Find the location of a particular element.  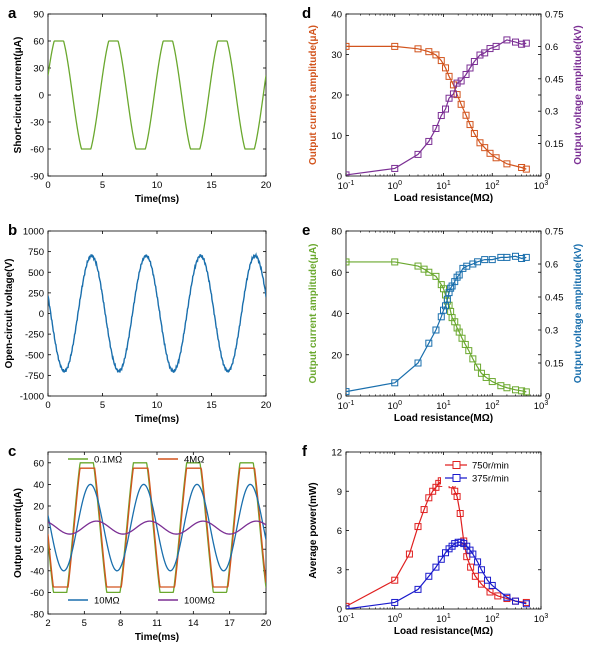

x-tick-label: 15 is located at coordinates (211, 405).